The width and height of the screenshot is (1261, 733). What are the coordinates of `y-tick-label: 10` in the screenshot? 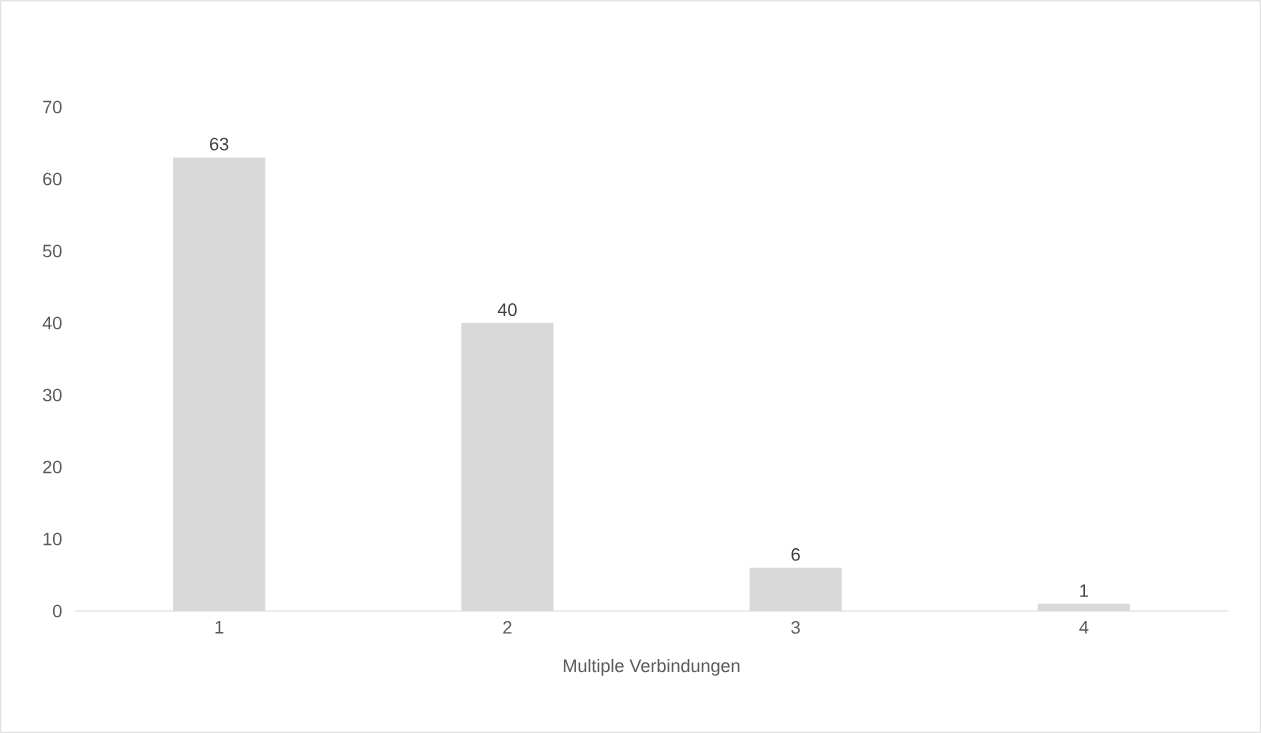 It's located at (52, 539).